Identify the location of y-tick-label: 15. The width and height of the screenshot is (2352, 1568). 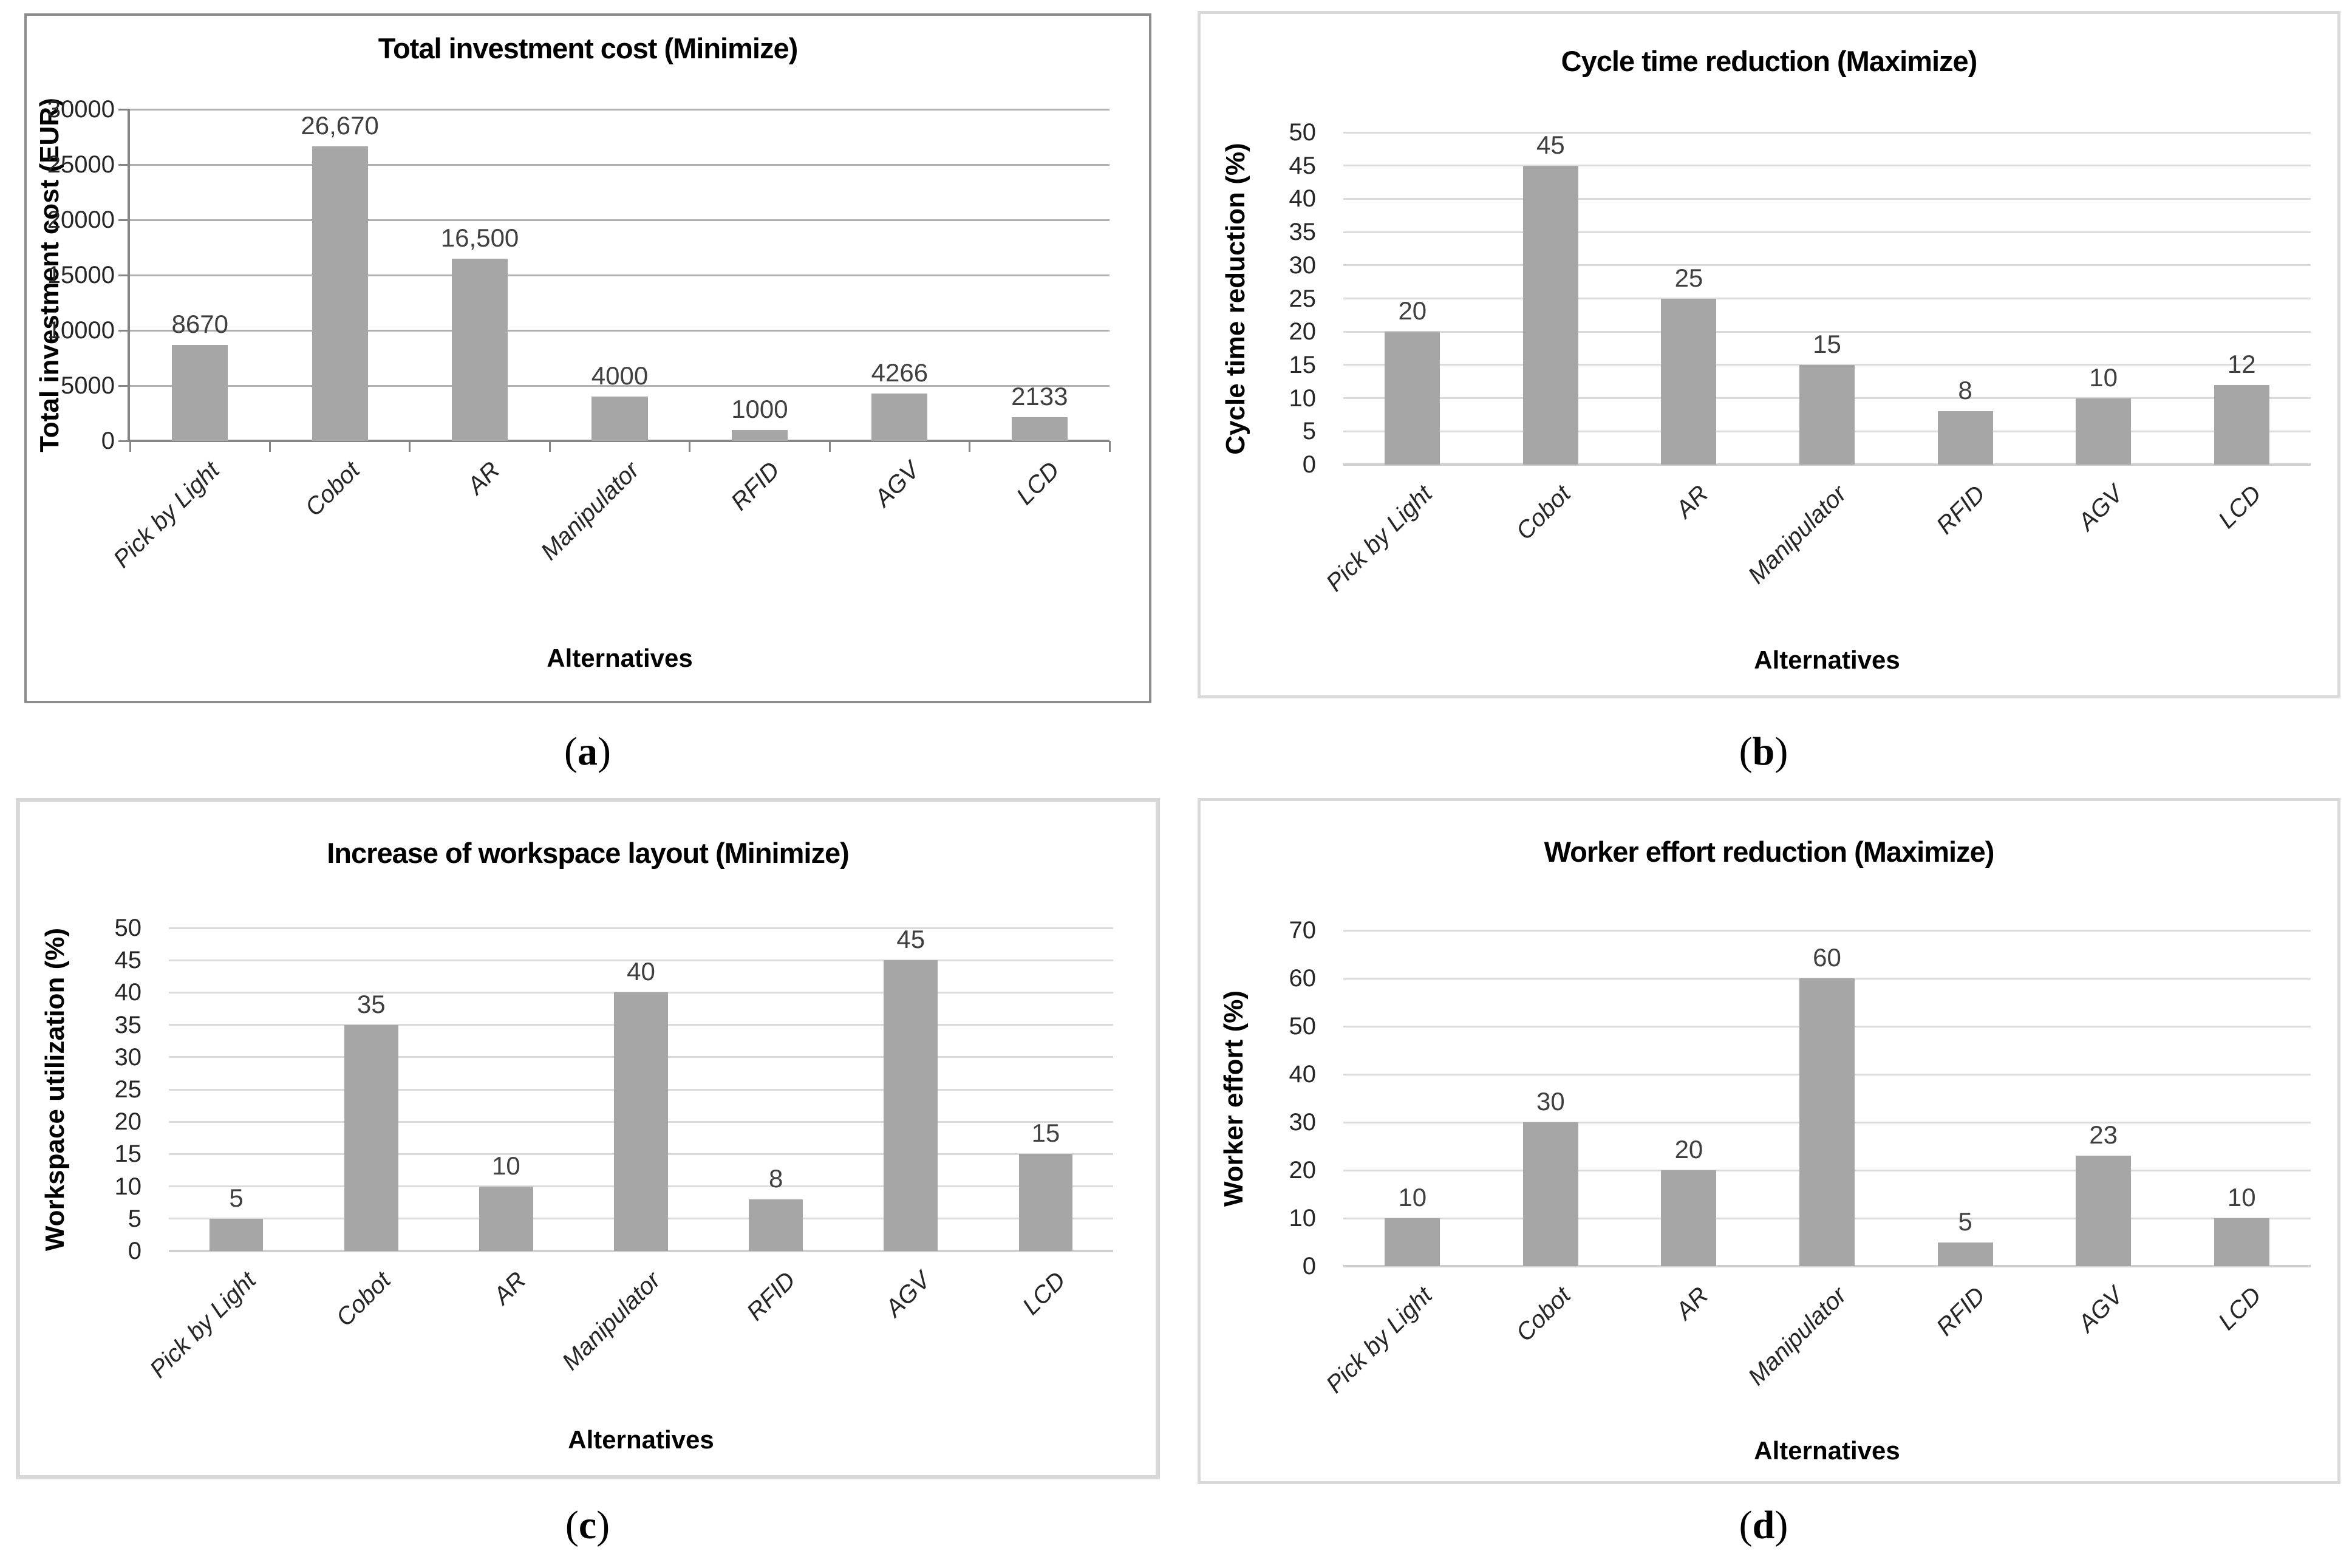
(1303, 364).